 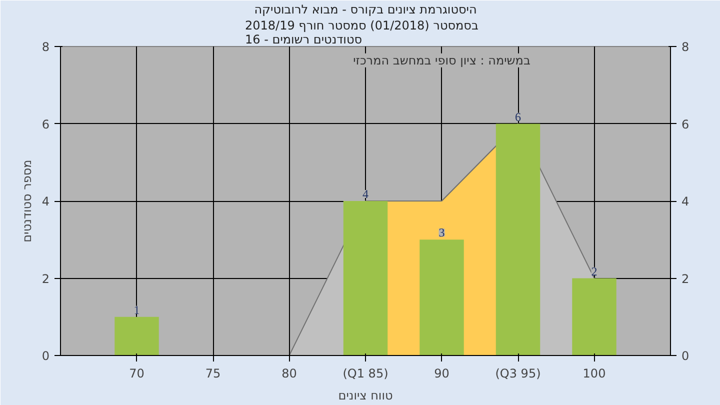 What do you see at coordinates (46, 279) in the screenshot?
I see `y-tick-label: 2` at bounding box center [46, 279].